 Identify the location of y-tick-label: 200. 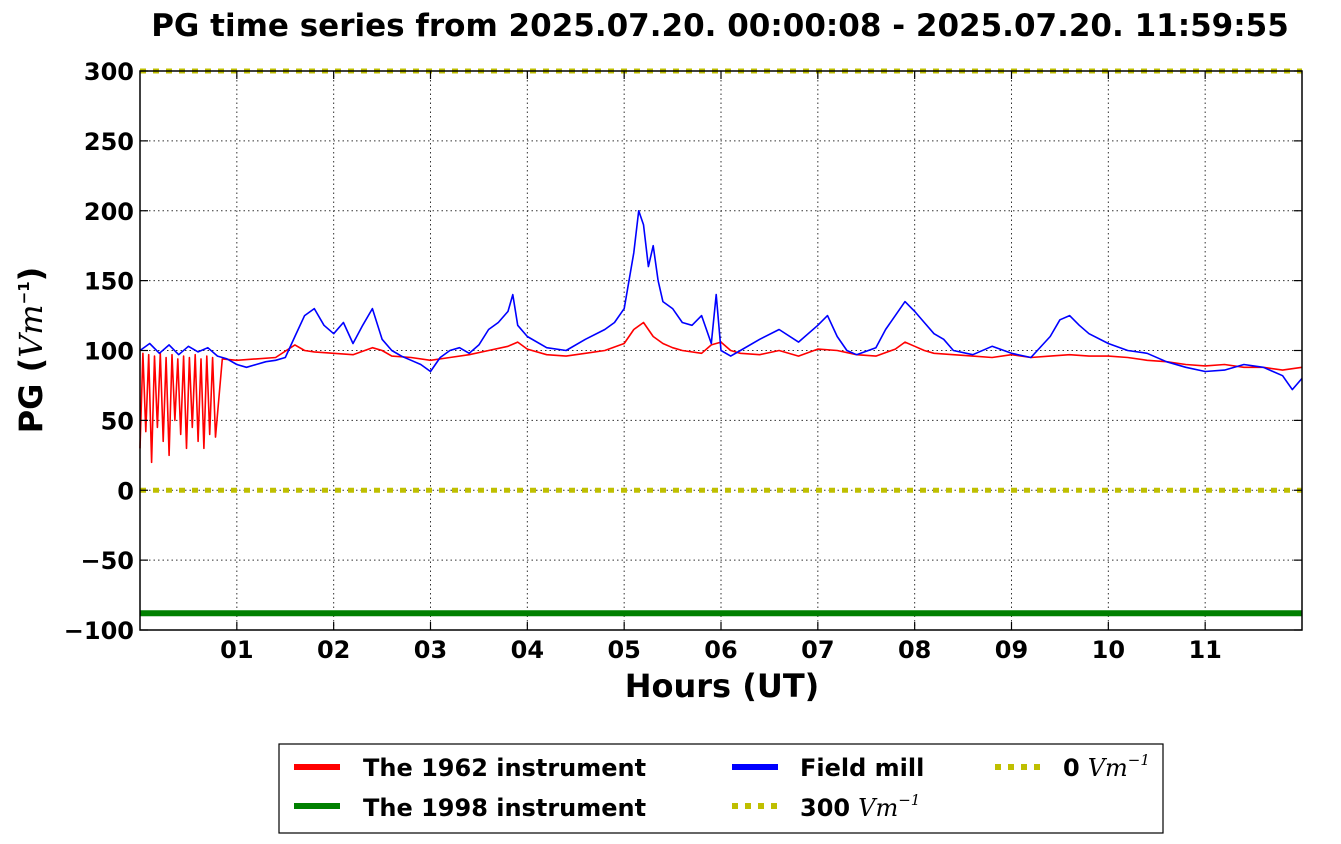
(109, 212).